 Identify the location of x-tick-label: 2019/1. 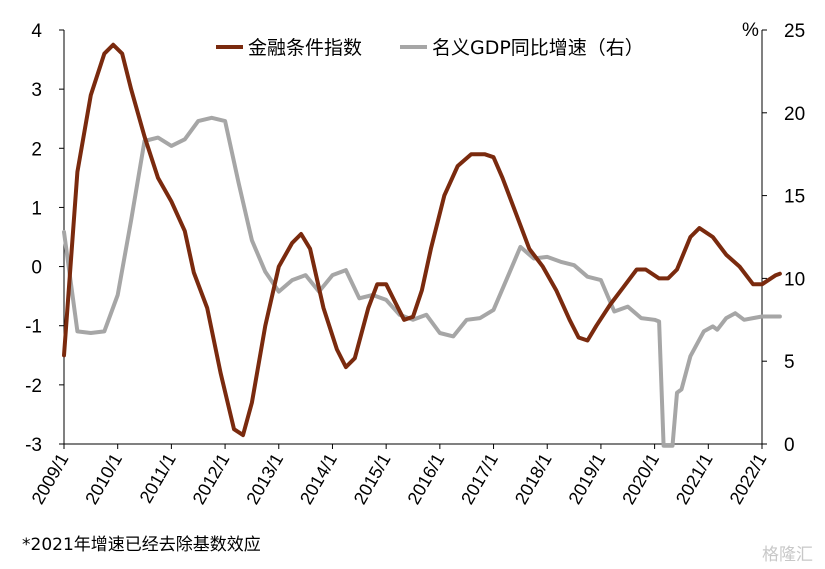
(587, 479).